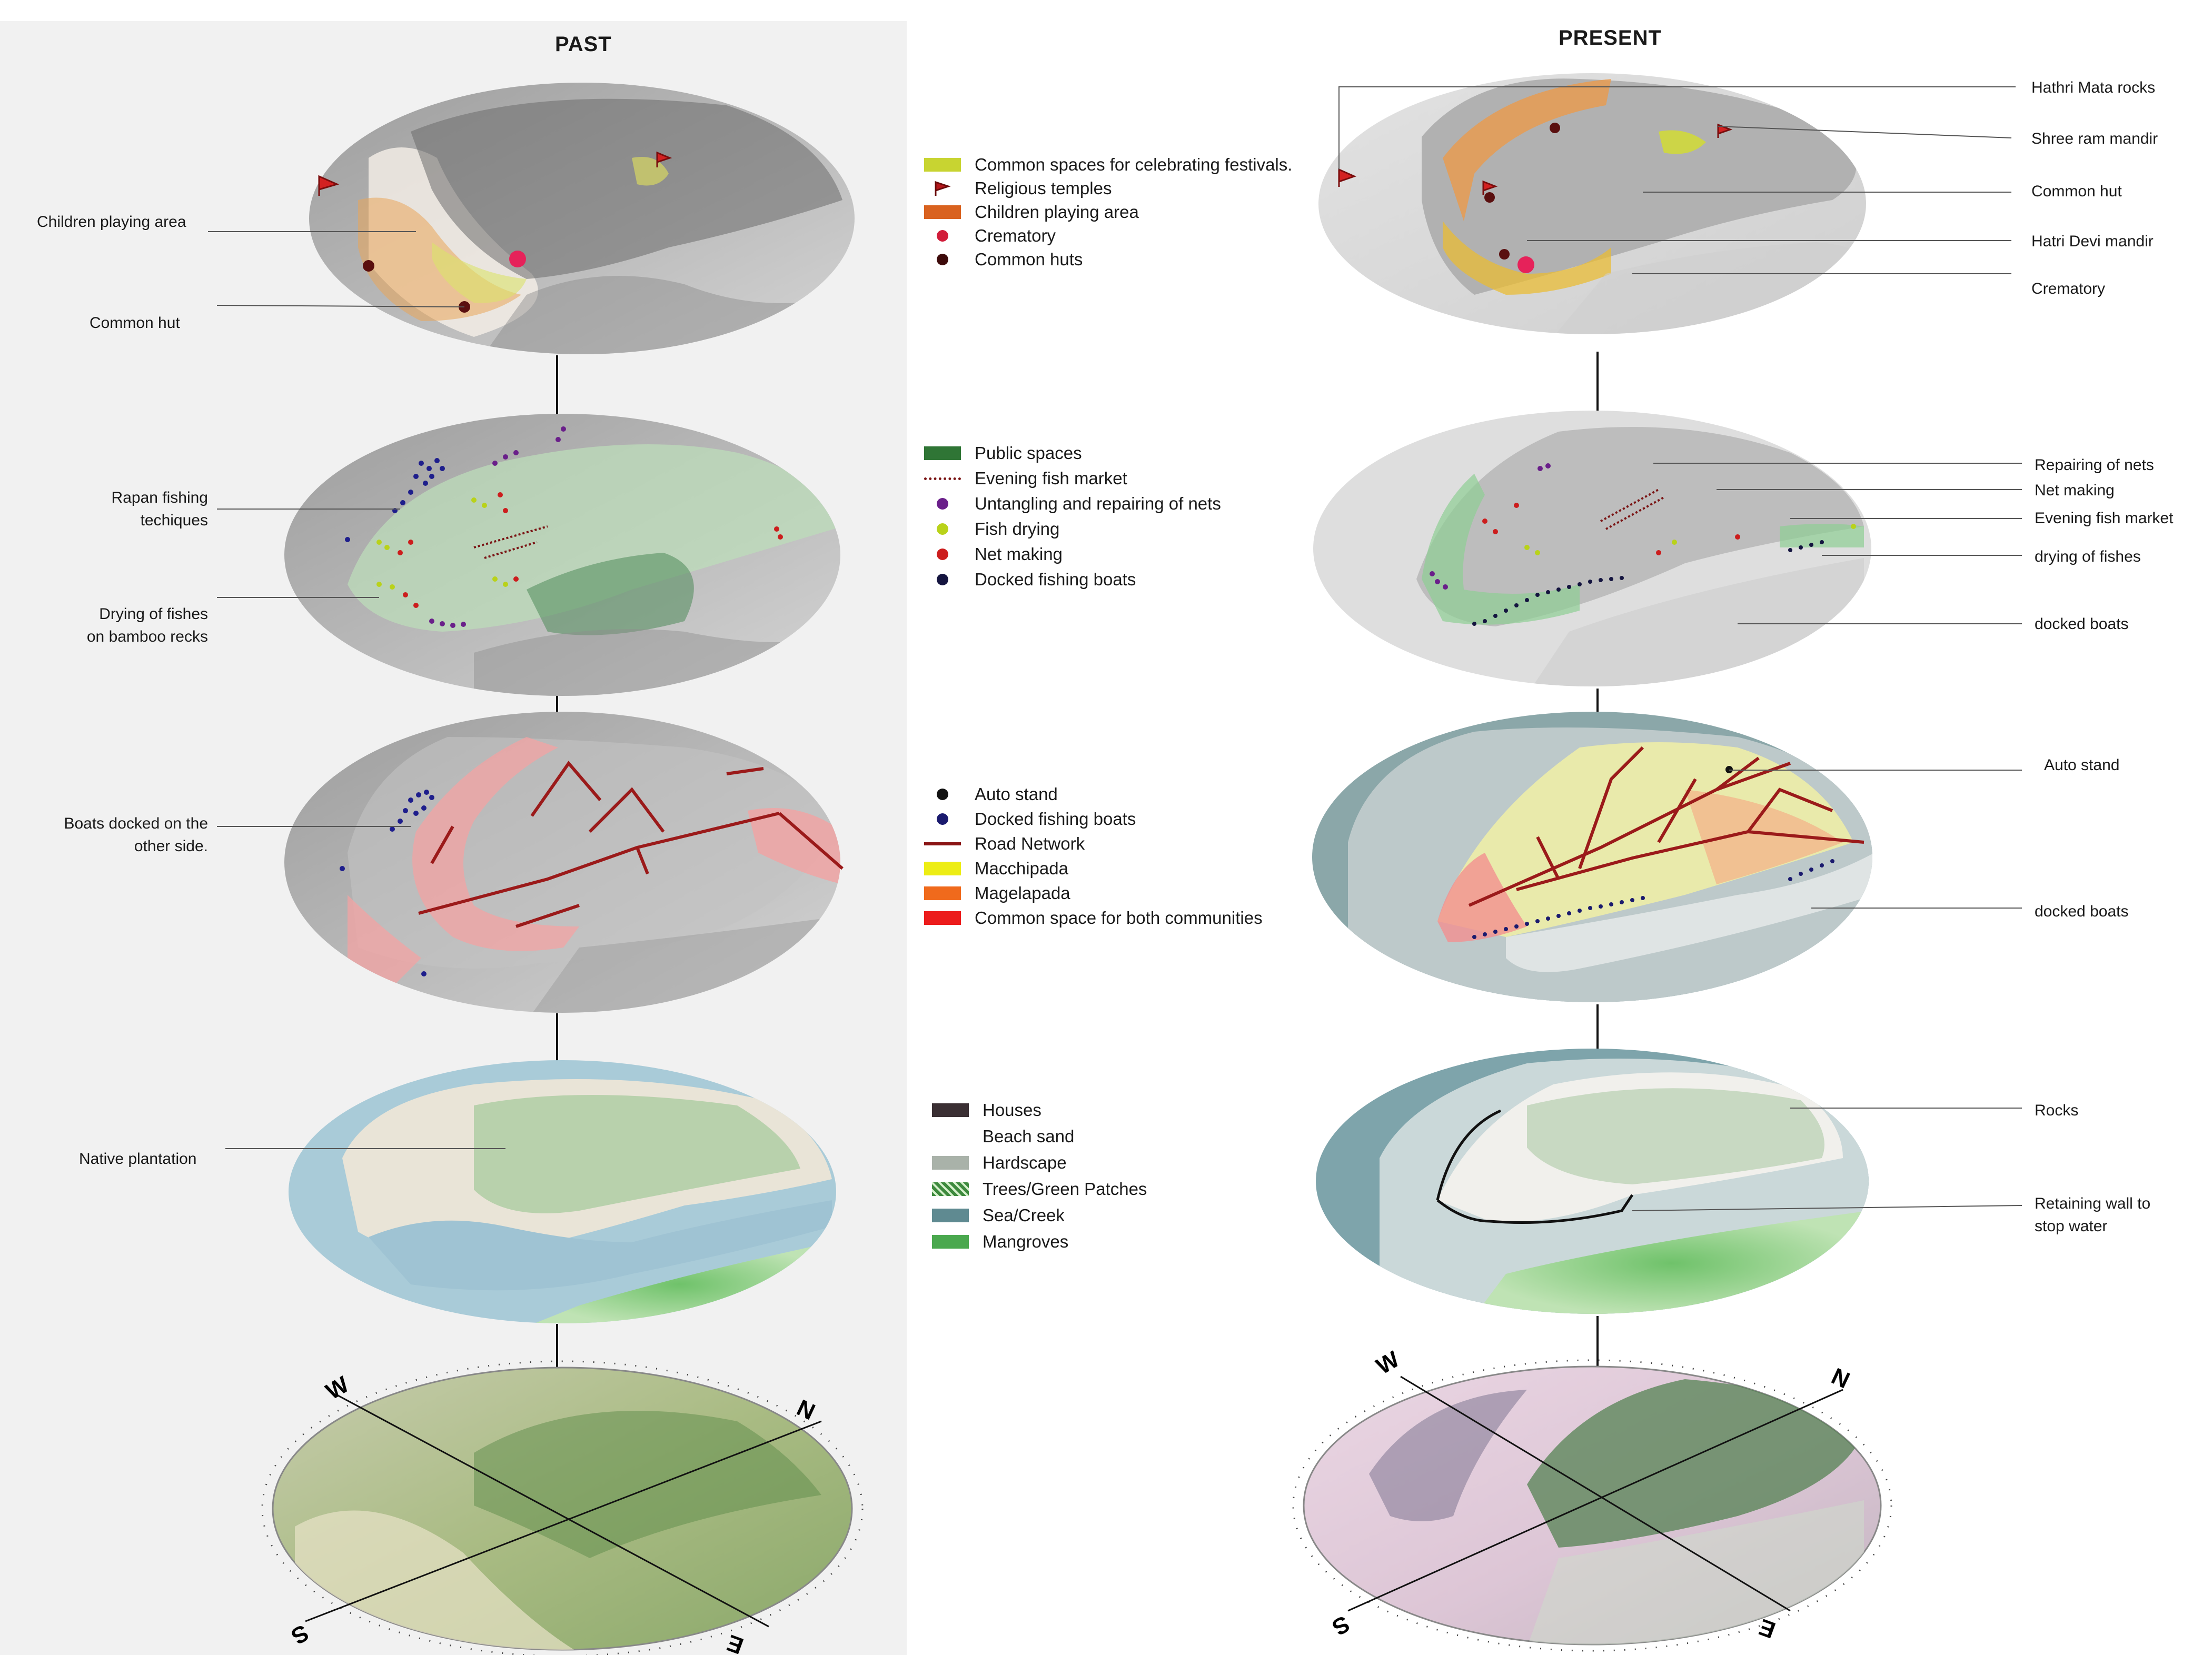 The height and width of the screenshot is (1655, 2212). I want to click on none-swatch, so click(950, 1136).